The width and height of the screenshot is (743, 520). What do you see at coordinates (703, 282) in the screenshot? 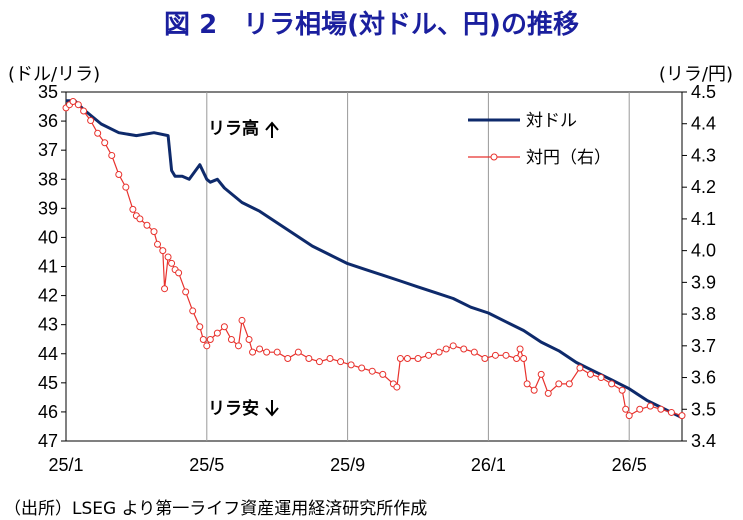
I see `right-tick-label-6: 3.9` at bounding box center [703, 282].